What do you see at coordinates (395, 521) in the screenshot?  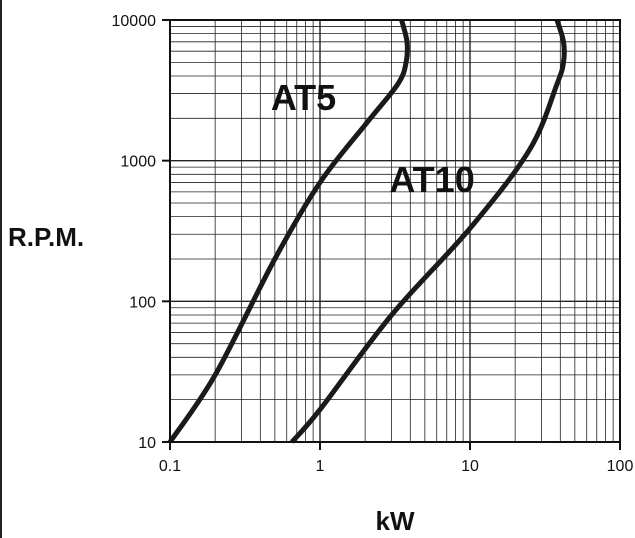 I see `x-axis-title: kW` at bounding box center [395, 521].